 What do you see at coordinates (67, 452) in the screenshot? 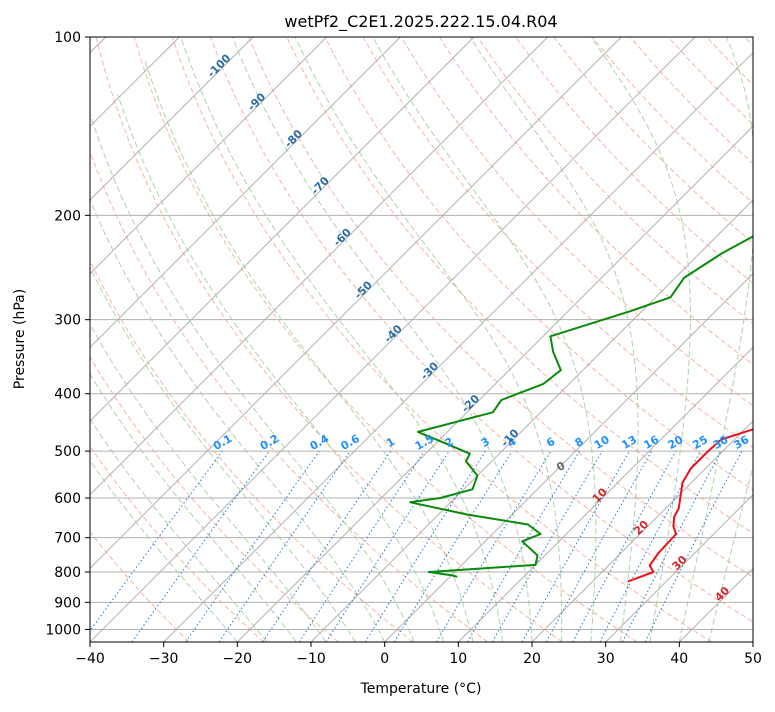
I see `y-tick-label: 500` at bounding box center [67, 452].